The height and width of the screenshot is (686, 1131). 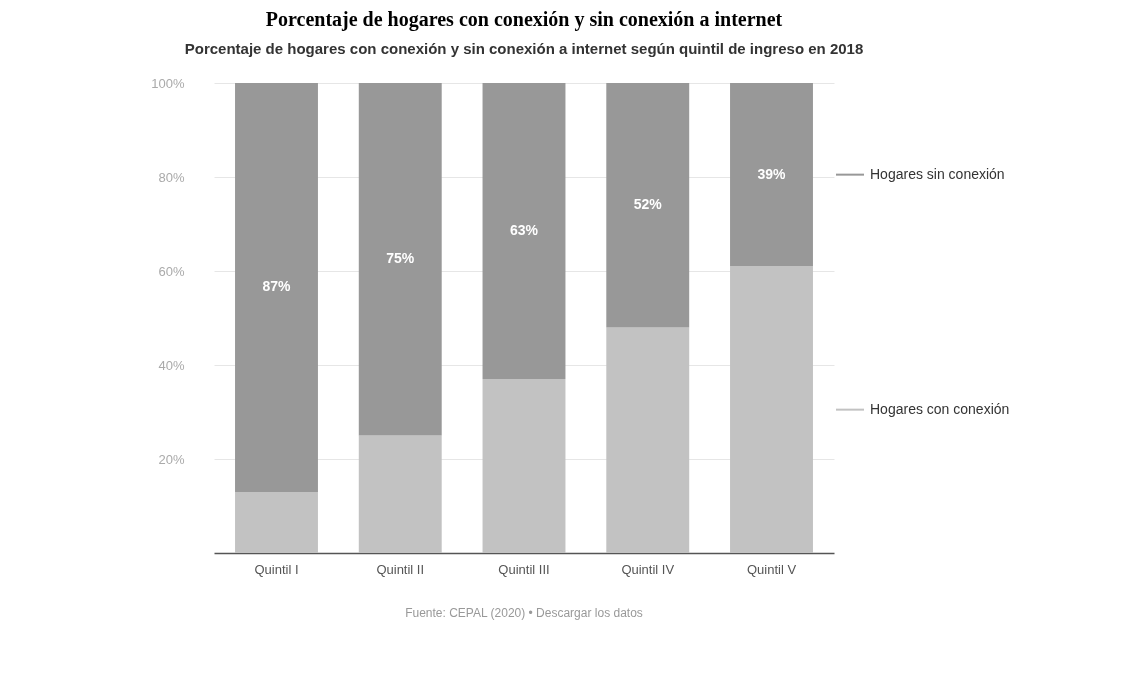 I want to click on chart-subtitle: Porcentaje de hogares con conexión y sin conexión a internet según quintil de ingreso en 2018, so click(x=524, y=48).